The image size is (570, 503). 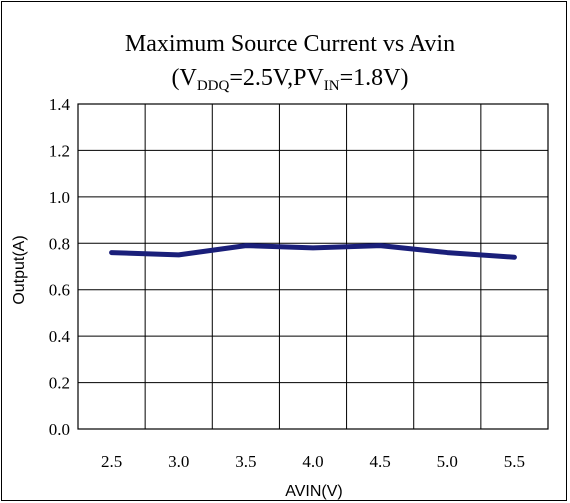 What do you see at coordinates (59, 429) in the screenshot?
I see `y-tick-label: 0.0` at bounding box center [59, 429].